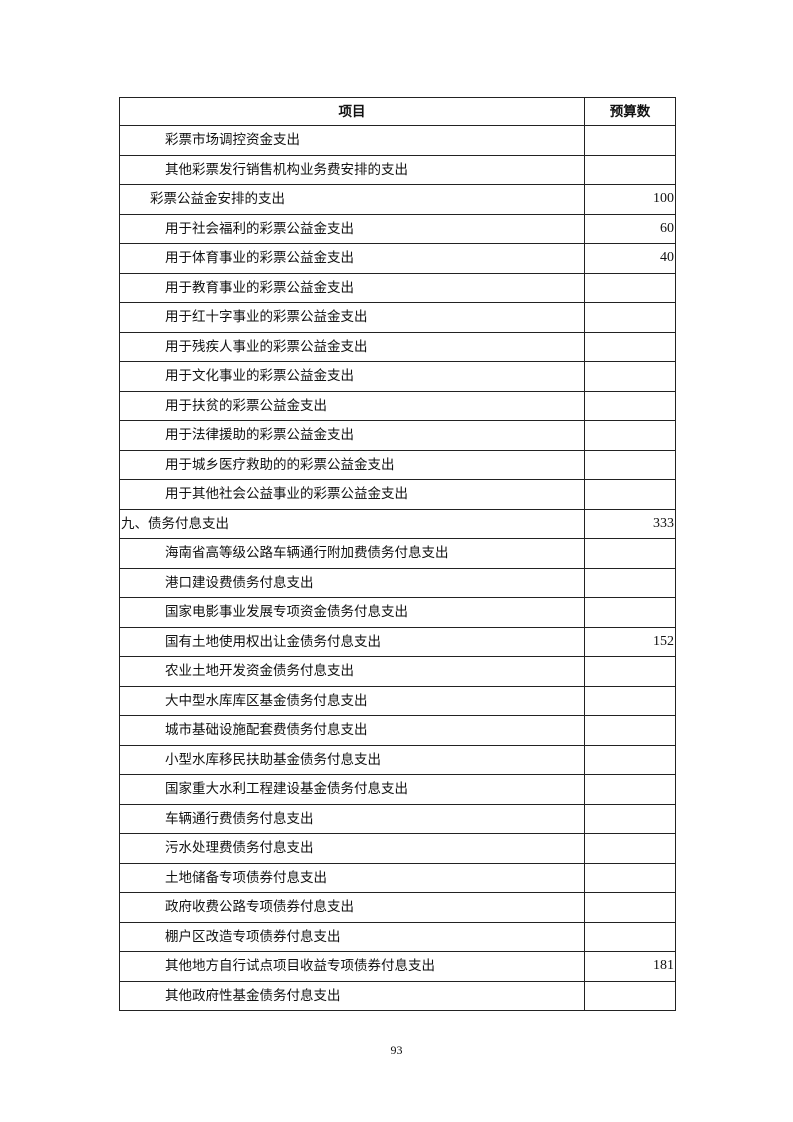 This screenshot has height=1122, width=793. I want to click on row-budget-value: 152, so click(630, 641).